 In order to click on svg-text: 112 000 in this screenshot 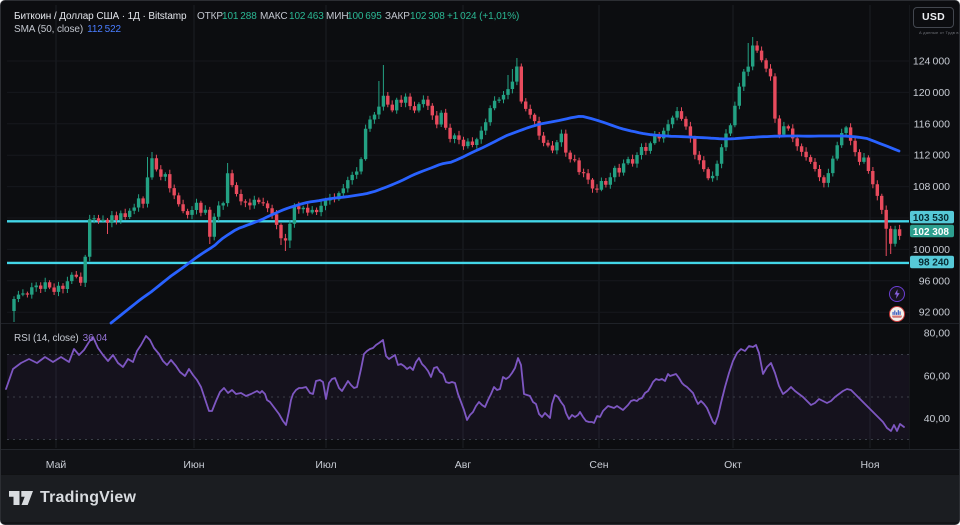, I will do `click(932, 156)`.